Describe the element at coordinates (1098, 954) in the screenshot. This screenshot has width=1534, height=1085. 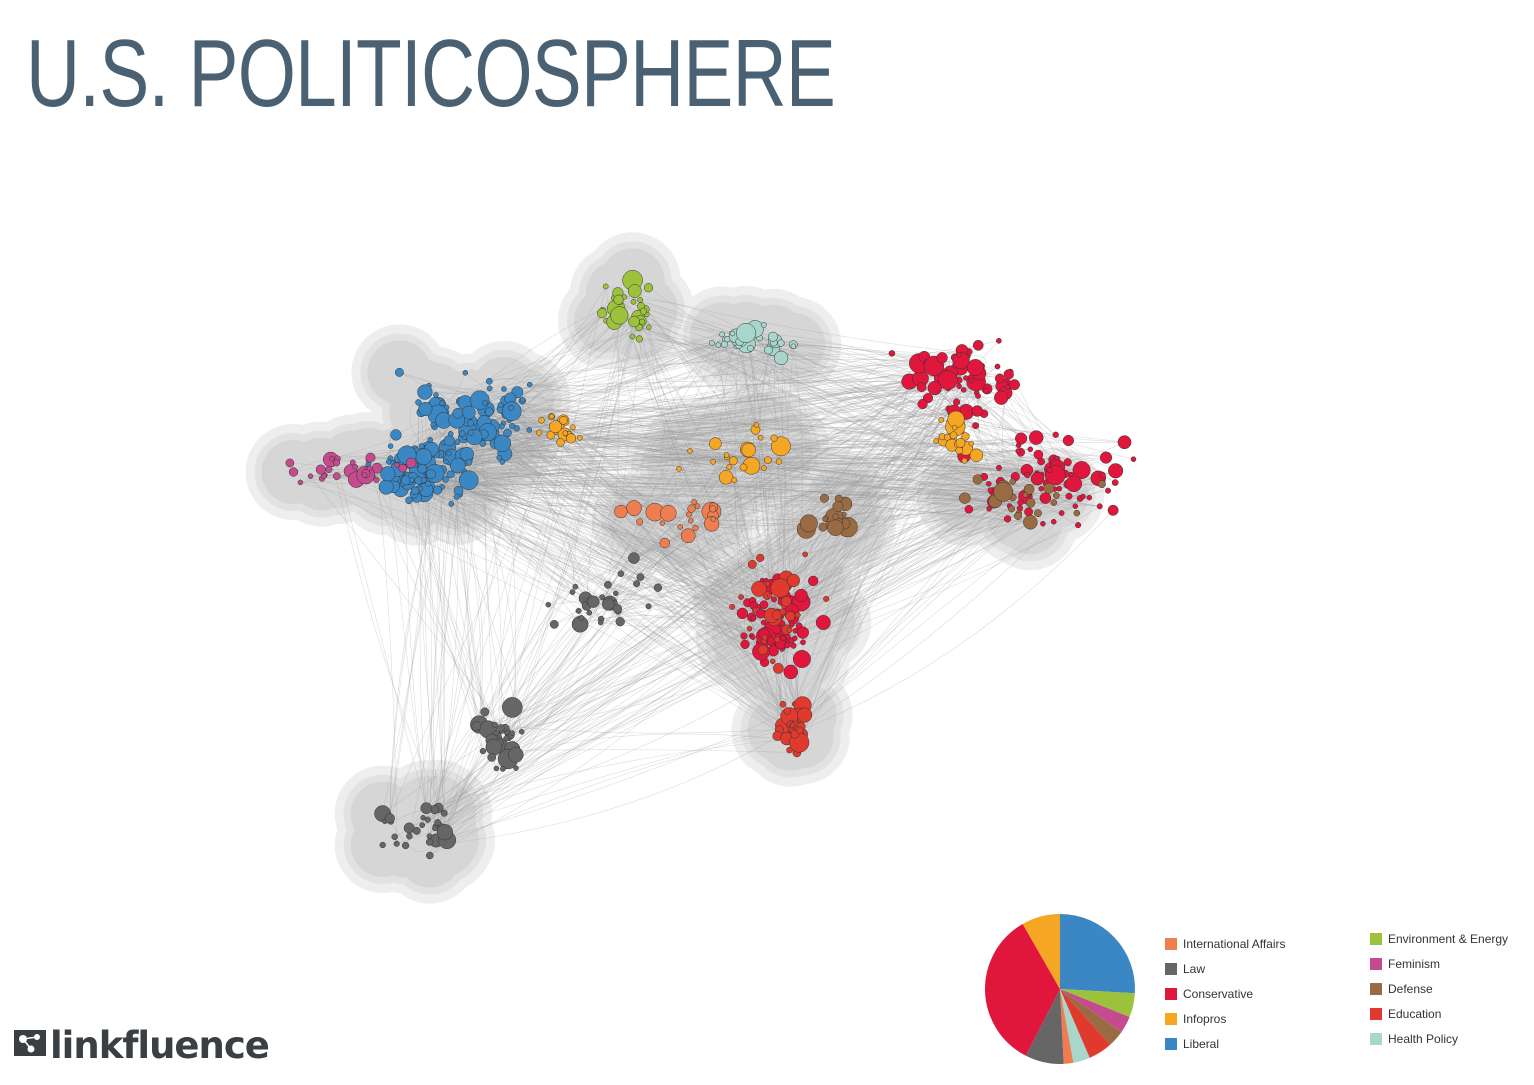
I see `pie-slice` at that location.